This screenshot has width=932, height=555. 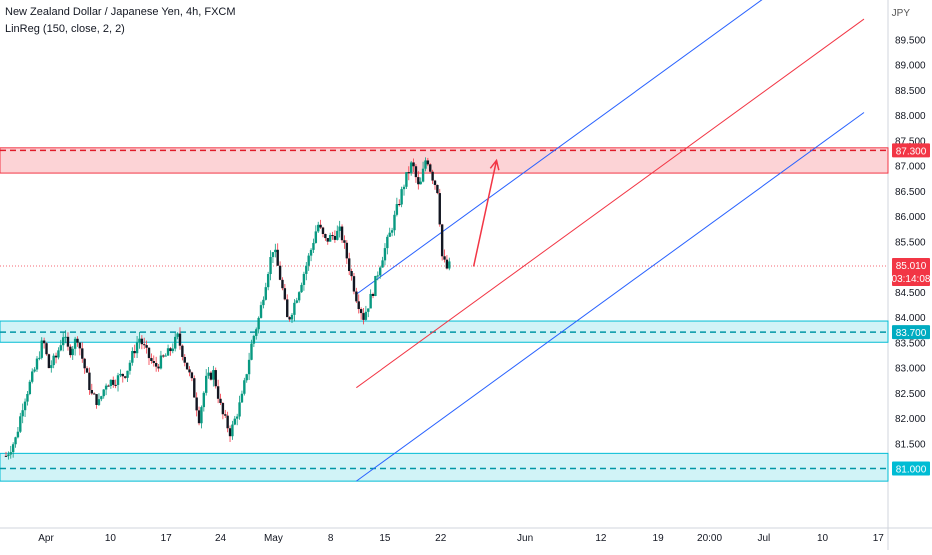 What do you see at coordinates (385, 538) in the screenshot?
I see `time-tick-label: 15` at bounding box center [385, 538].